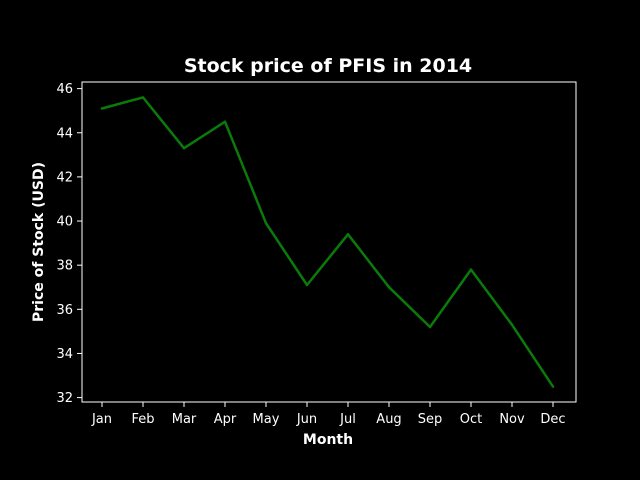 The height and width of the screenshot is (480, 640). I want to click on y-tick-label: 42, so click(64, 177).